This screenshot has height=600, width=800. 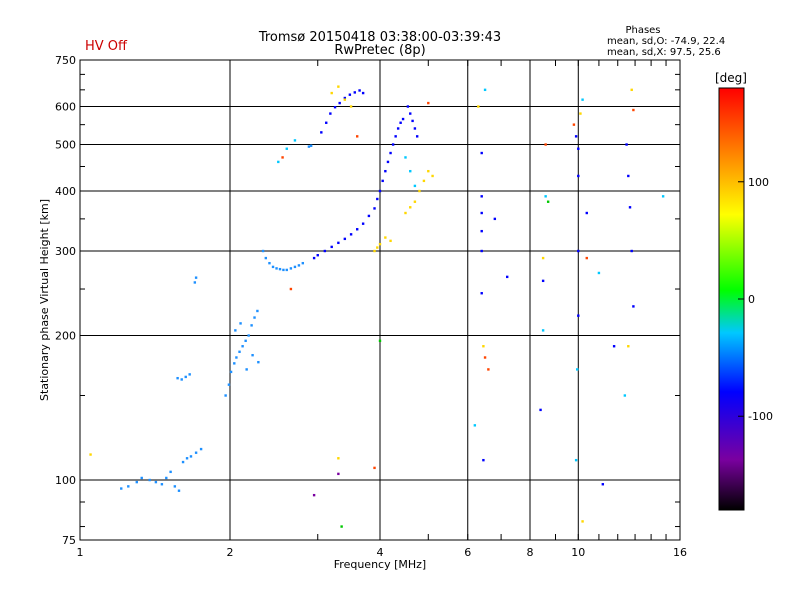 What do you see at coordinates (751, 299) in the screenshot?
I see `colorbar-tick-label: 0` at bounding box center [751, 299].